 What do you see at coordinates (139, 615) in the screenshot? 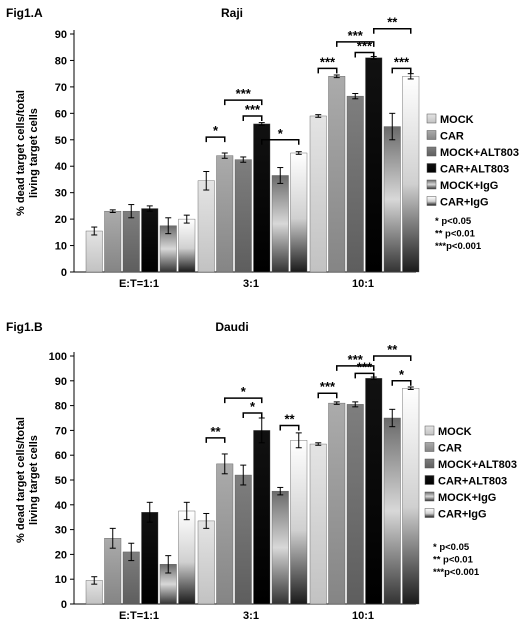
I see `x-tick-label: E:T=1:1` at bounding box center [139, 615].